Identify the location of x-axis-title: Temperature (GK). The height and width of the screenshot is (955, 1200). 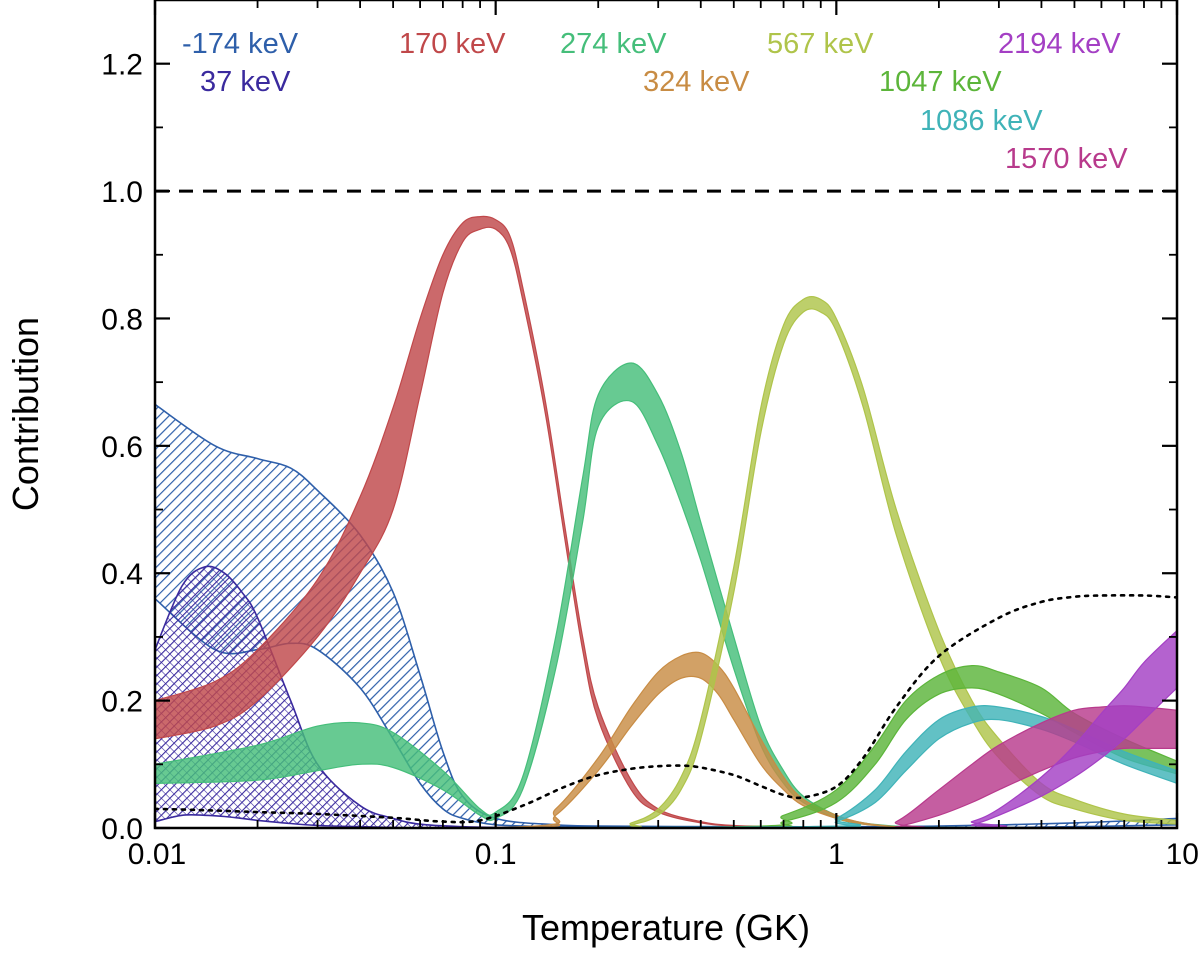
(666, 927).